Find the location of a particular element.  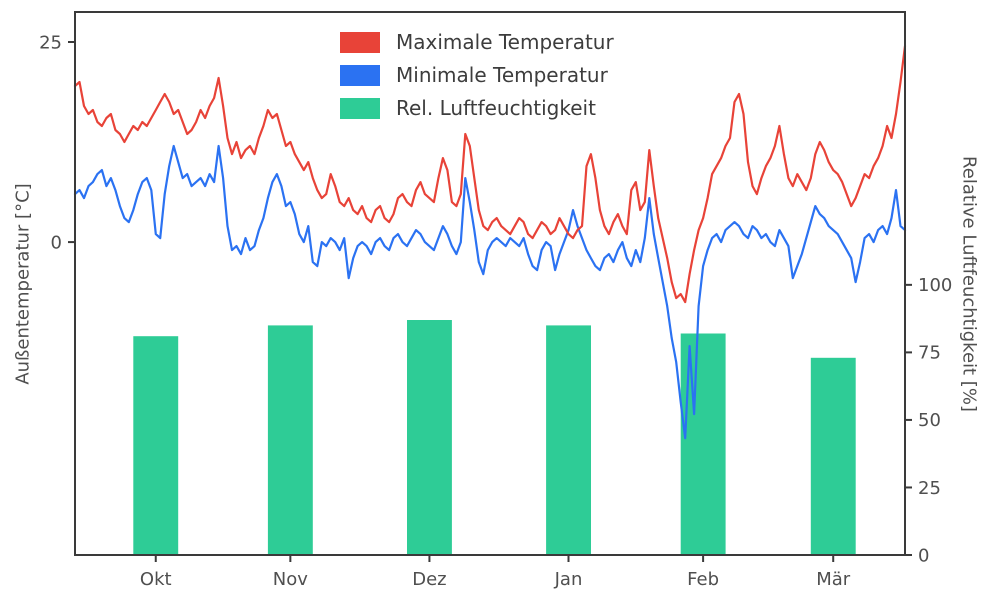

month-tick-label-Dez: Dez is located at coordinates (429, 579).